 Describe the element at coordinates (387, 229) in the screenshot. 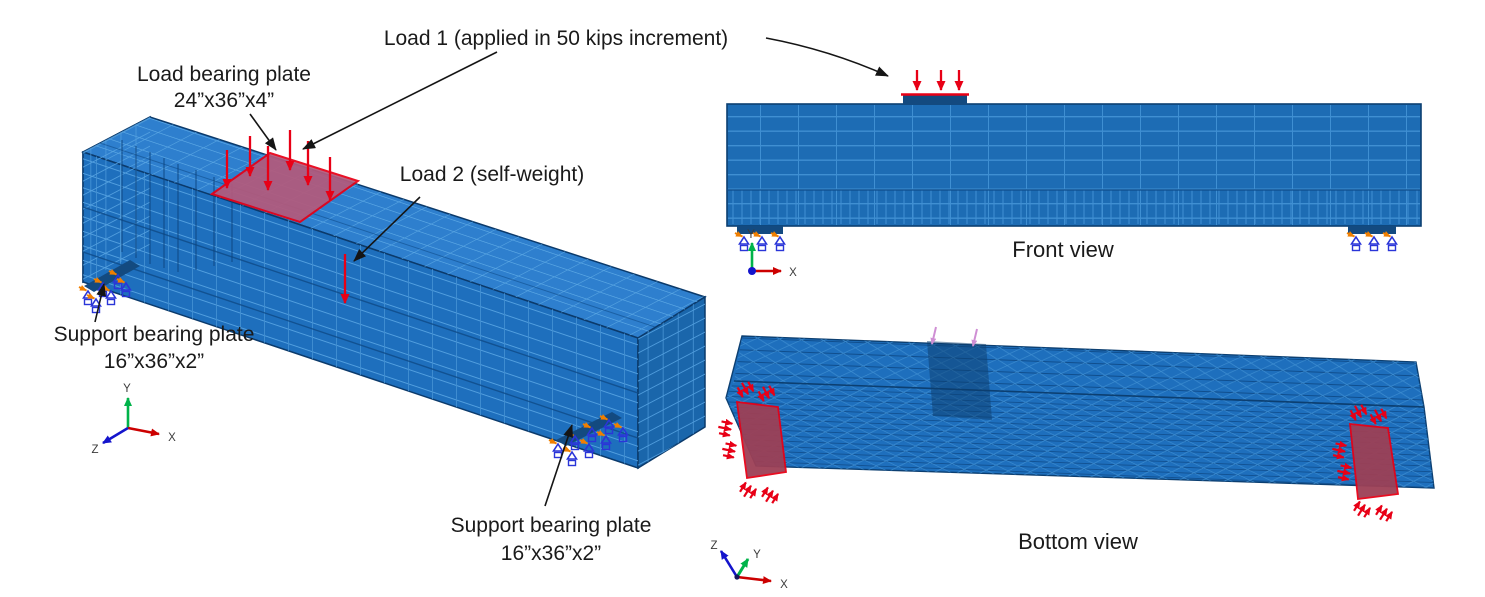

I see `leader-load2` at that location.